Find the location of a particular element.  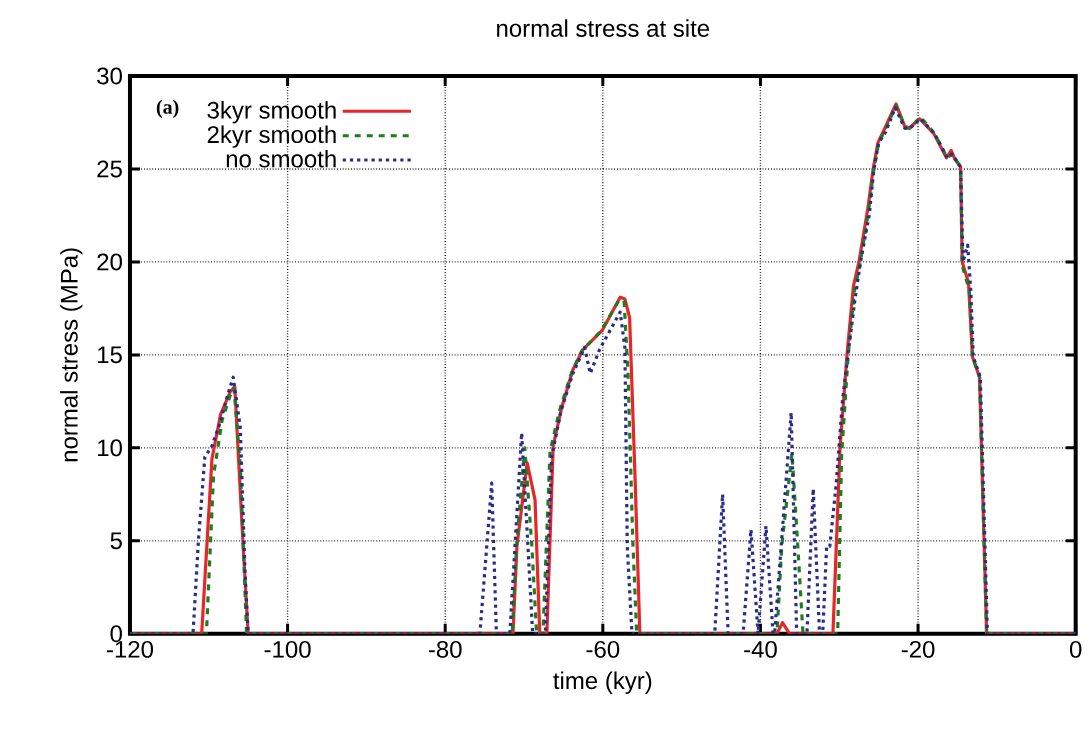

y-tick-label: 20 is located at coordinates (109, 262).